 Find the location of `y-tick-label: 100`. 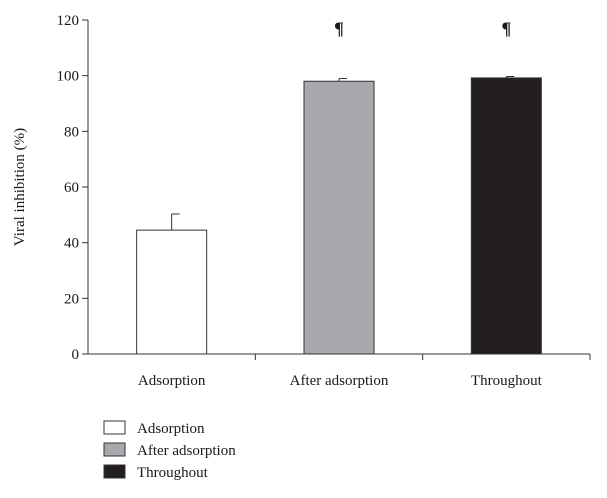

y-tick-label: 100 is located at coordinates (68, 77).